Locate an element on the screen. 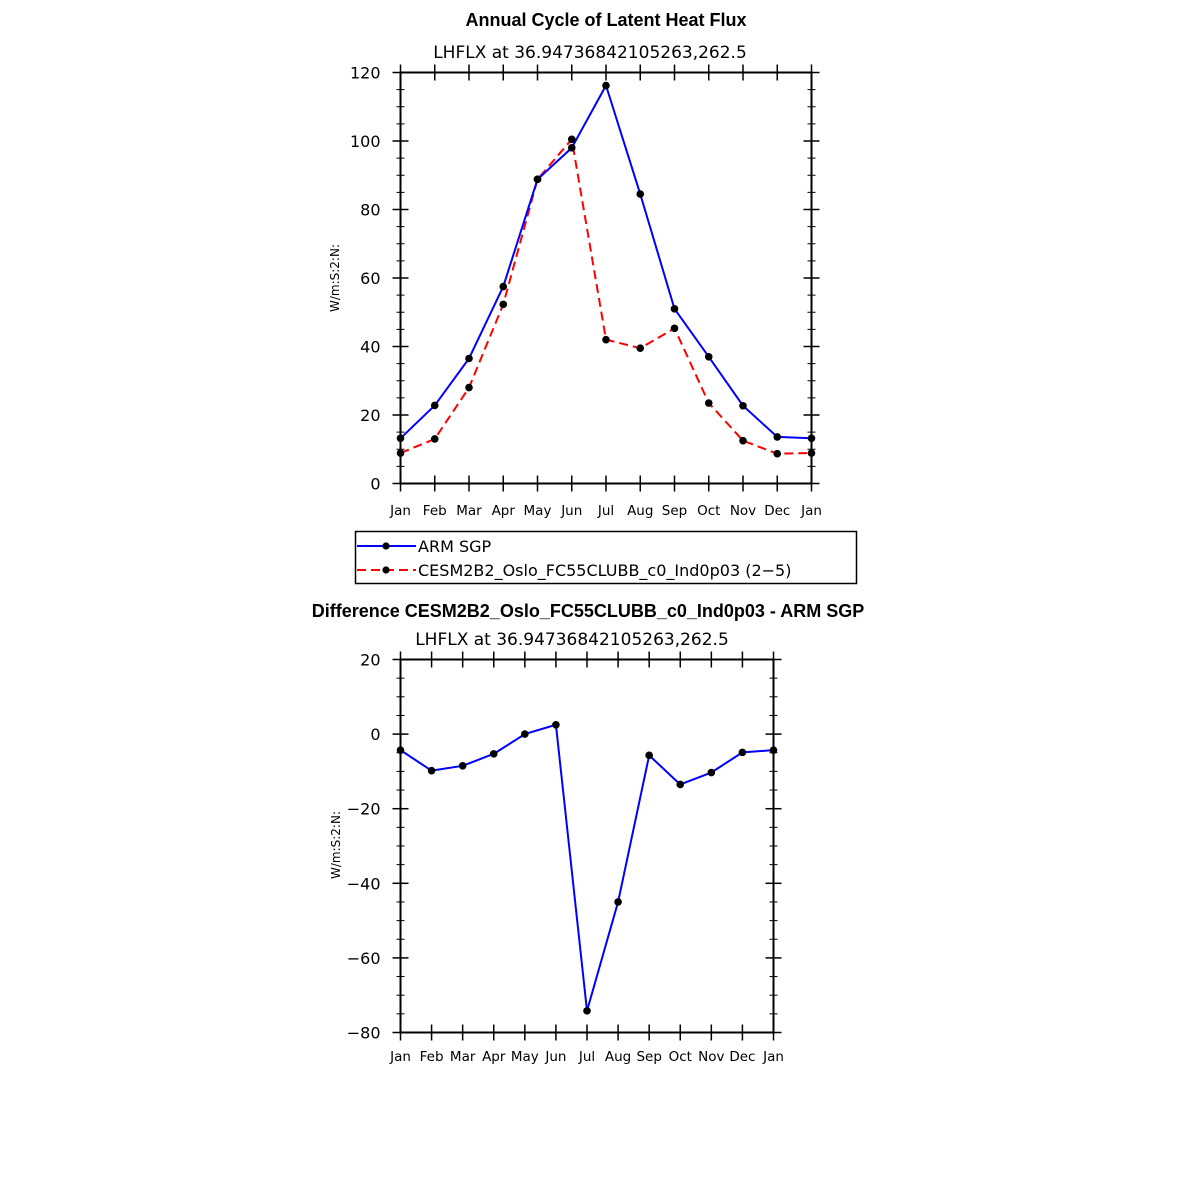 The height and width of the screenshot is (1183, 1183). chart1-ytick-label: 120 is located at coordinates (365, 73).